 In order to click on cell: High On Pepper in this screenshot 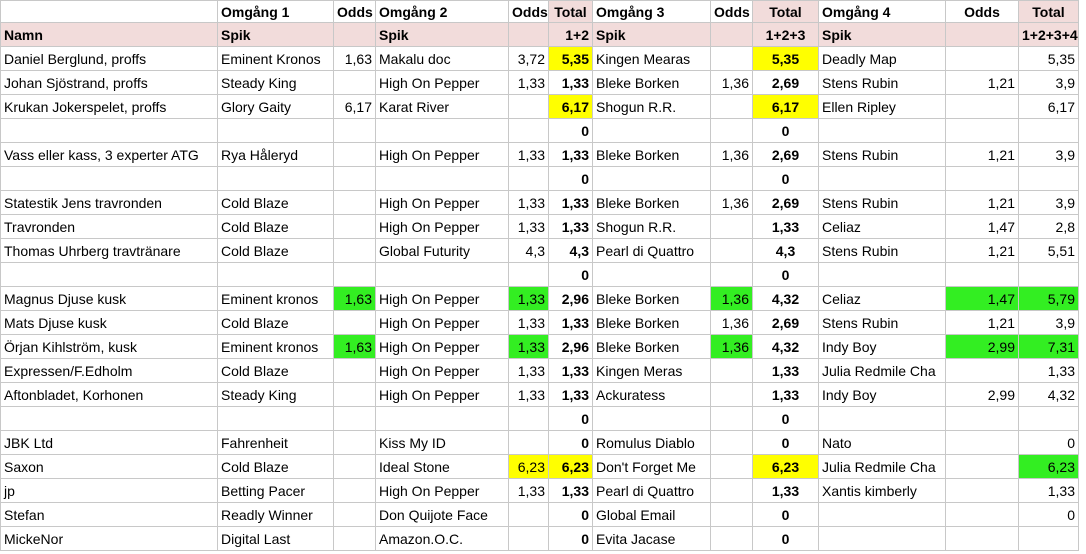, I will do `click(442, 298)`.